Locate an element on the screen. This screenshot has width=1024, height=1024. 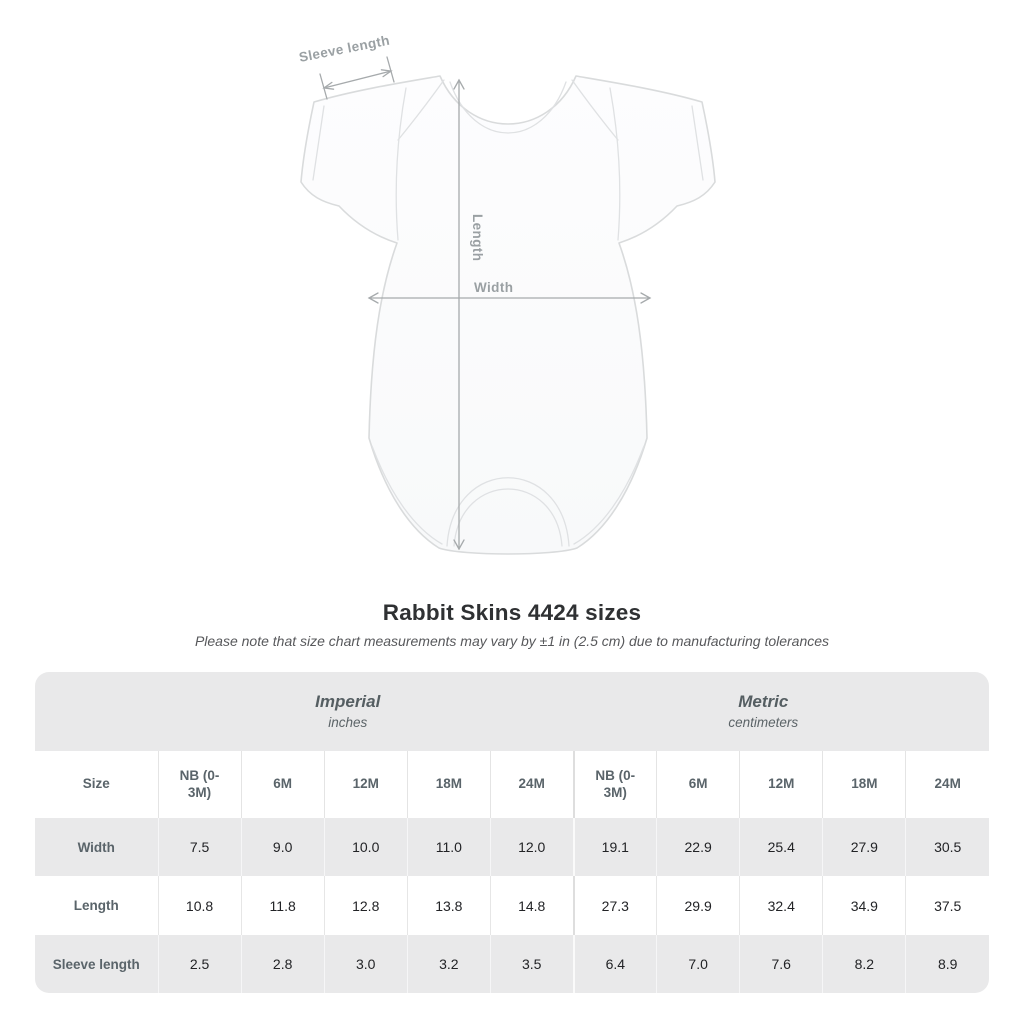
col-header-6m-imperial: 6M is located at coordinates (282, 784).